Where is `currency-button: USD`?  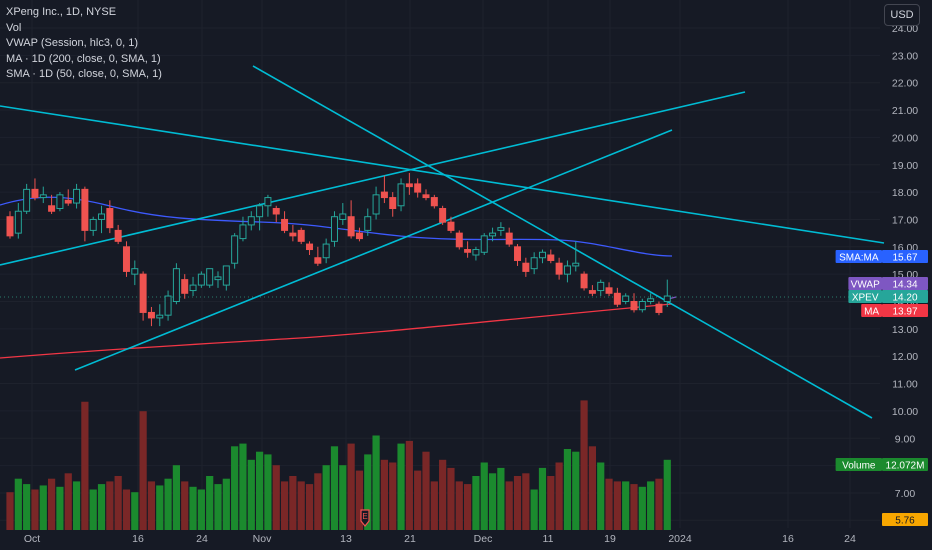 currency-button: USD is located at coordinates (902, 15).